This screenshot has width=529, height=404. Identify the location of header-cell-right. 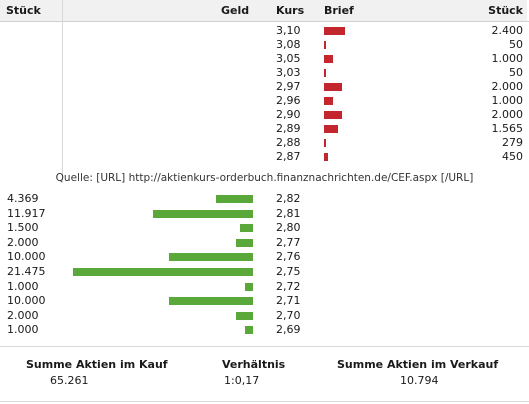
(295, 10).